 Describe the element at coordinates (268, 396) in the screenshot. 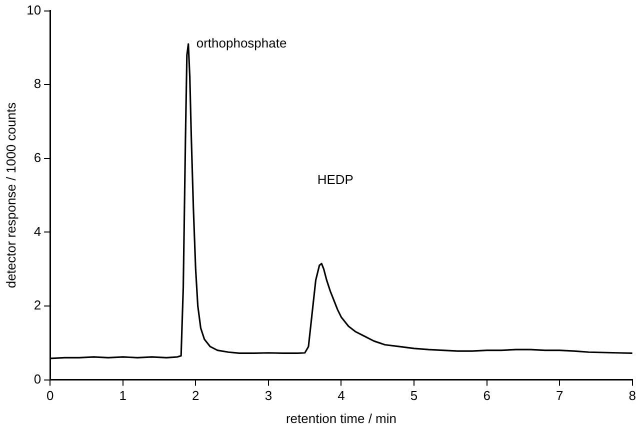

I see `x-tick-label: 3` at that location.